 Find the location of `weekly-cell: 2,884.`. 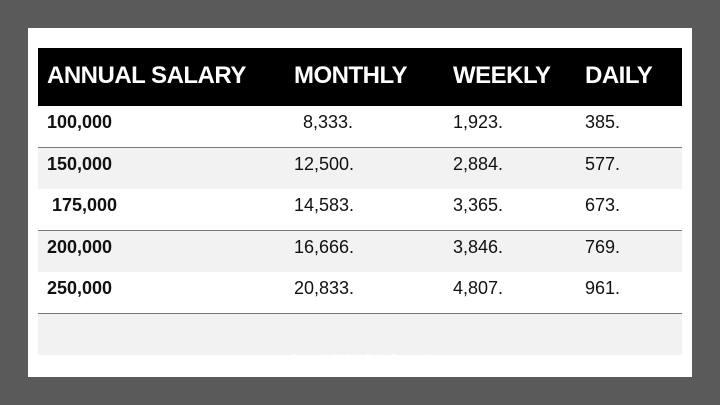

weekly-cell: 2,884. is located at coordinates (478, 164).